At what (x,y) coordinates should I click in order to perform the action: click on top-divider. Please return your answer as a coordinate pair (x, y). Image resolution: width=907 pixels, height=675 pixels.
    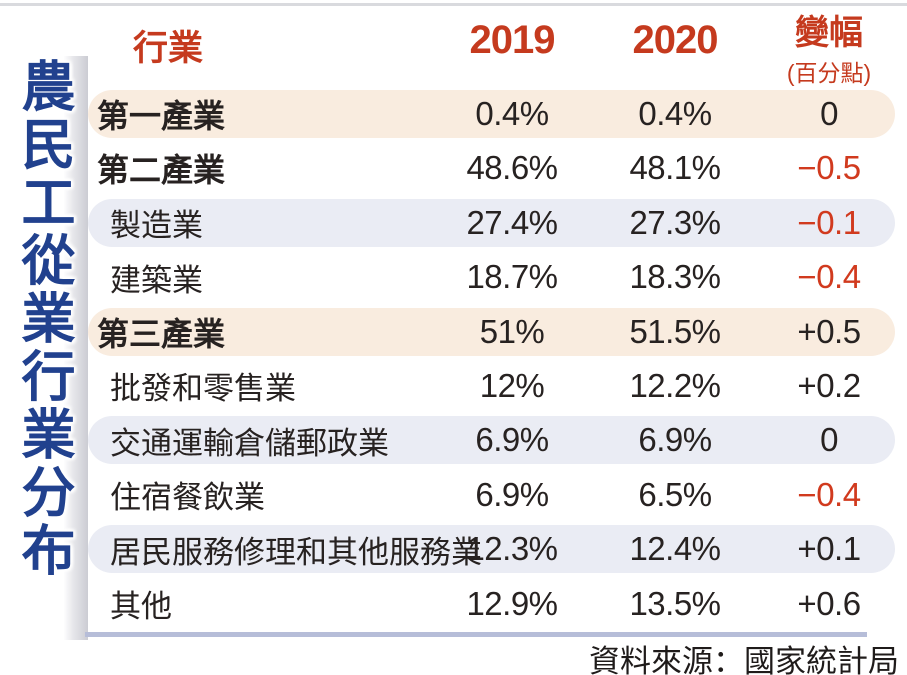
    Looking at the image, I should click on (453, 4).